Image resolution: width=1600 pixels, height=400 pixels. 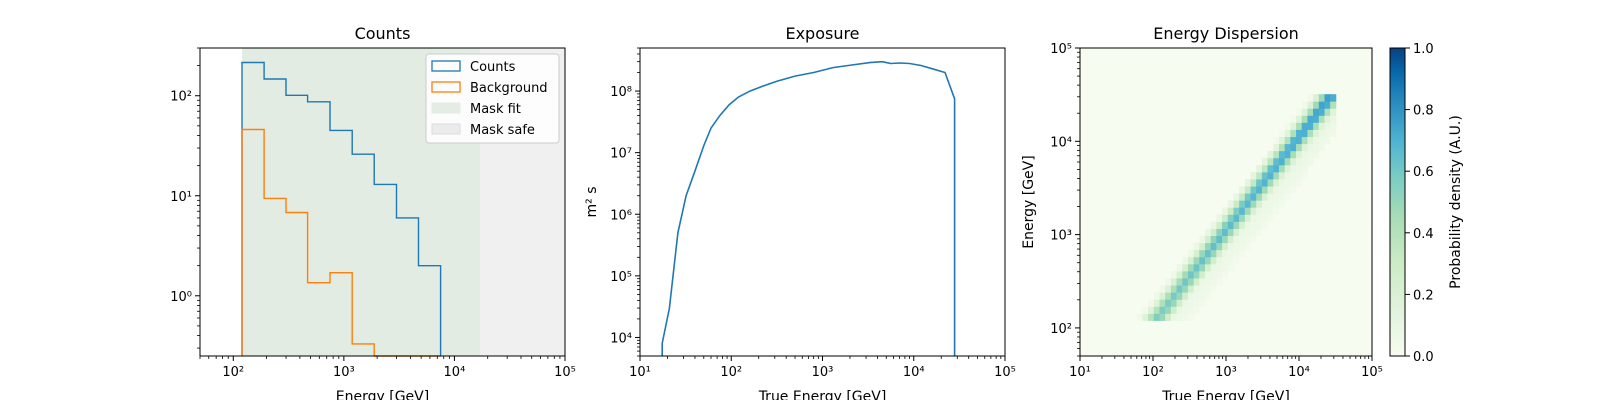 What do you see at coordinates (822, 33) in the screenshot?
I see `chart-title: Exposure` at bounding box center [822, 33].